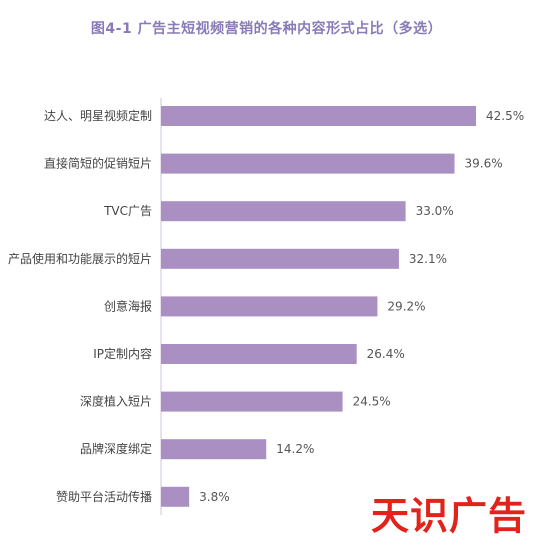 This screenshot has width=533, height=542. I want to click on category-label: IP定制内容, so click(122, 353).